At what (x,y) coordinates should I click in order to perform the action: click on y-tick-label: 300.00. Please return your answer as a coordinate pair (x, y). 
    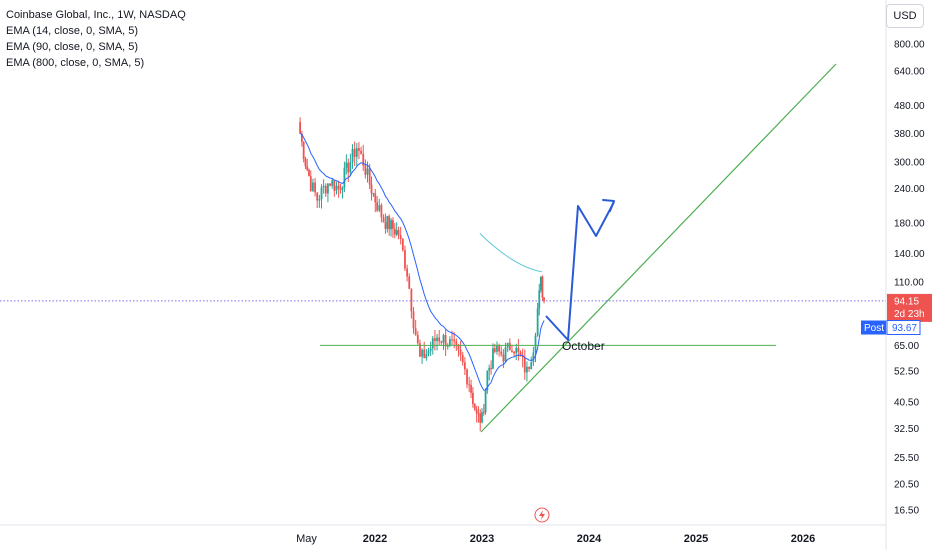
    Looking at the image, I should click on (909, 162).